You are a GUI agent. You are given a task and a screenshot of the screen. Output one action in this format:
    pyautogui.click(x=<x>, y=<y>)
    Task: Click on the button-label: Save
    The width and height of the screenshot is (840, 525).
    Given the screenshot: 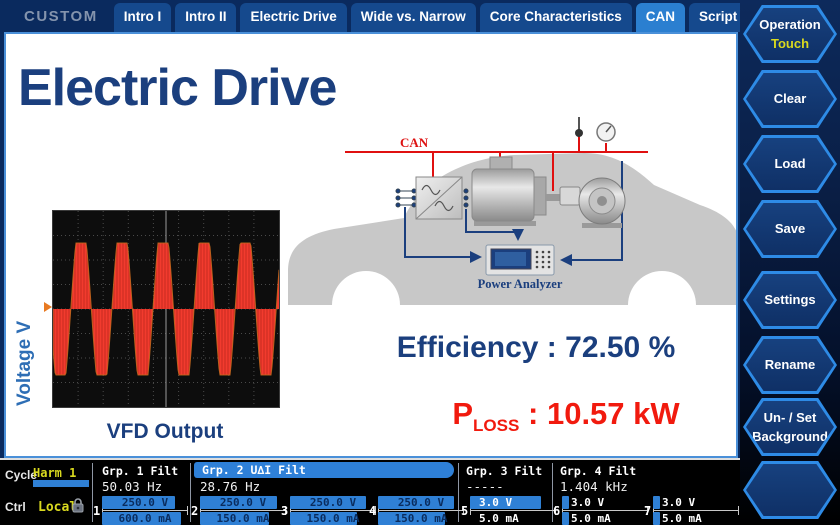 What is the action you would take?
    pyautogui.click(x=790, y=229)
    